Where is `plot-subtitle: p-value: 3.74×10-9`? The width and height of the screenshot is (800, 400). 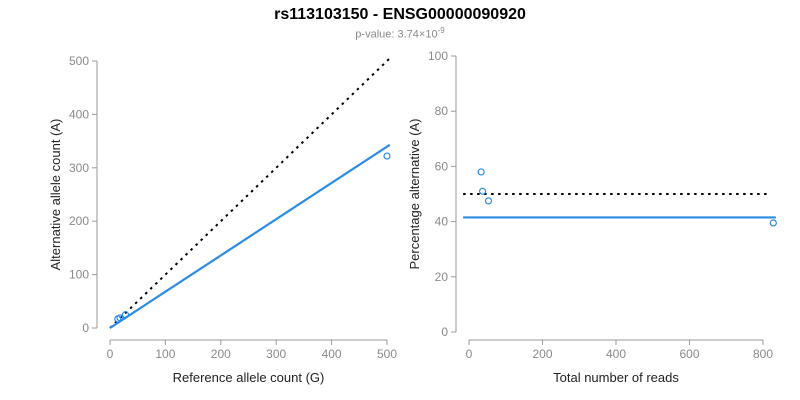
plot-subtitle: p-value: 3.74×10-9 is located at coordinates (400, 33).